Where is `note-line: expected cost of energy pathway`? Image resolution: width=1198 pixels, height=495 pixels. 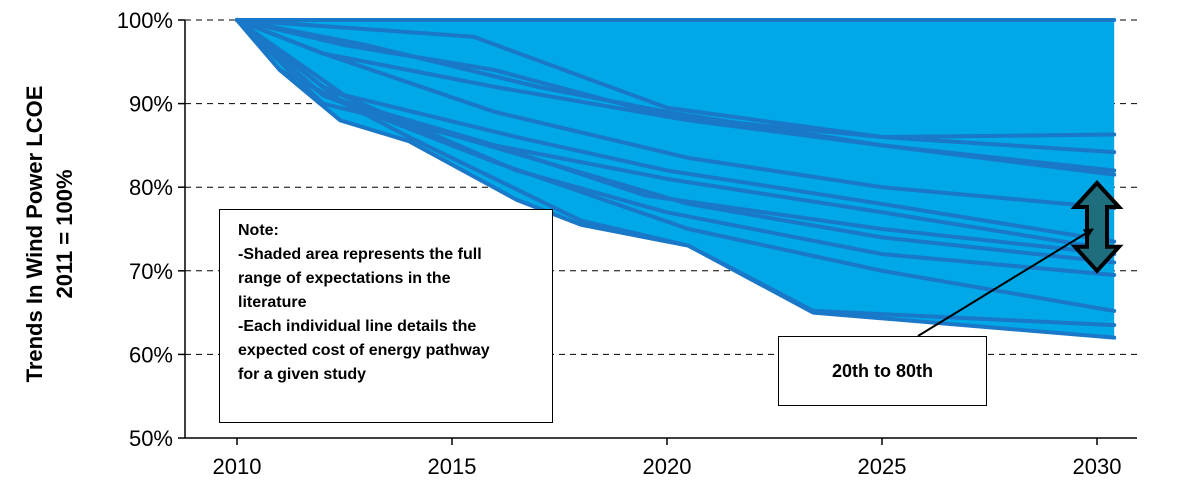
note-line: expected cost of energy pathway is located at coordinates (364, 350).